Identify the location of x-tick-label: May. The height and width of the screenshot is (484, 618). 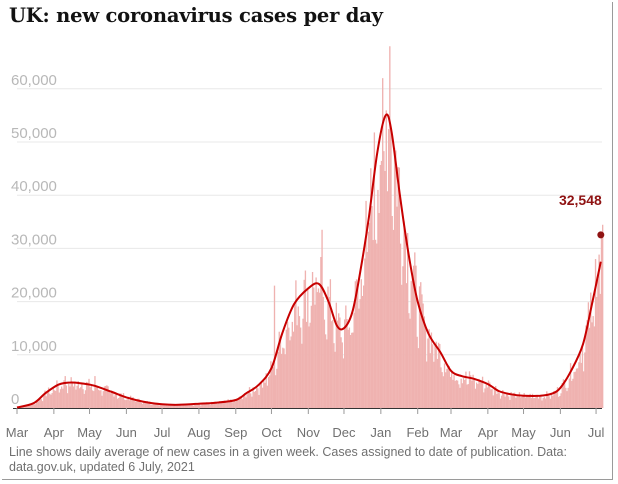
(89, 432).